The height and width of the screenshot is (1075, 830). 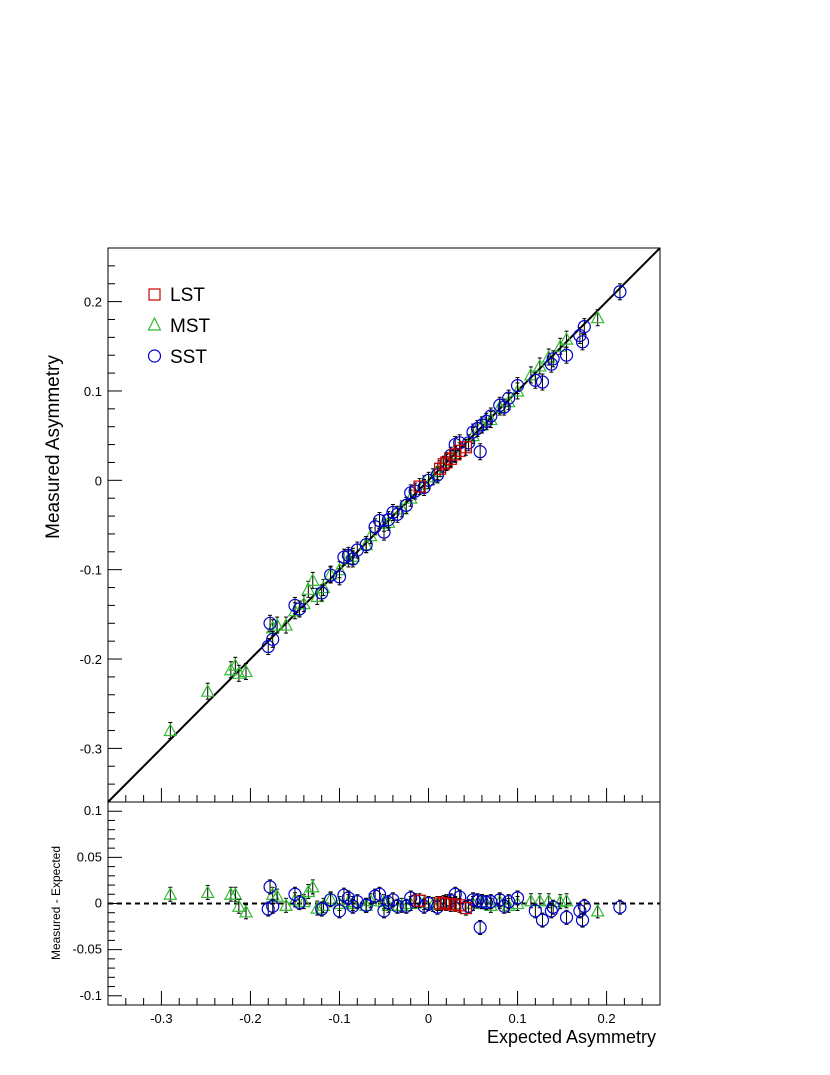 I want to click on legend-item-lst: LST, so click(x=176, y=295).